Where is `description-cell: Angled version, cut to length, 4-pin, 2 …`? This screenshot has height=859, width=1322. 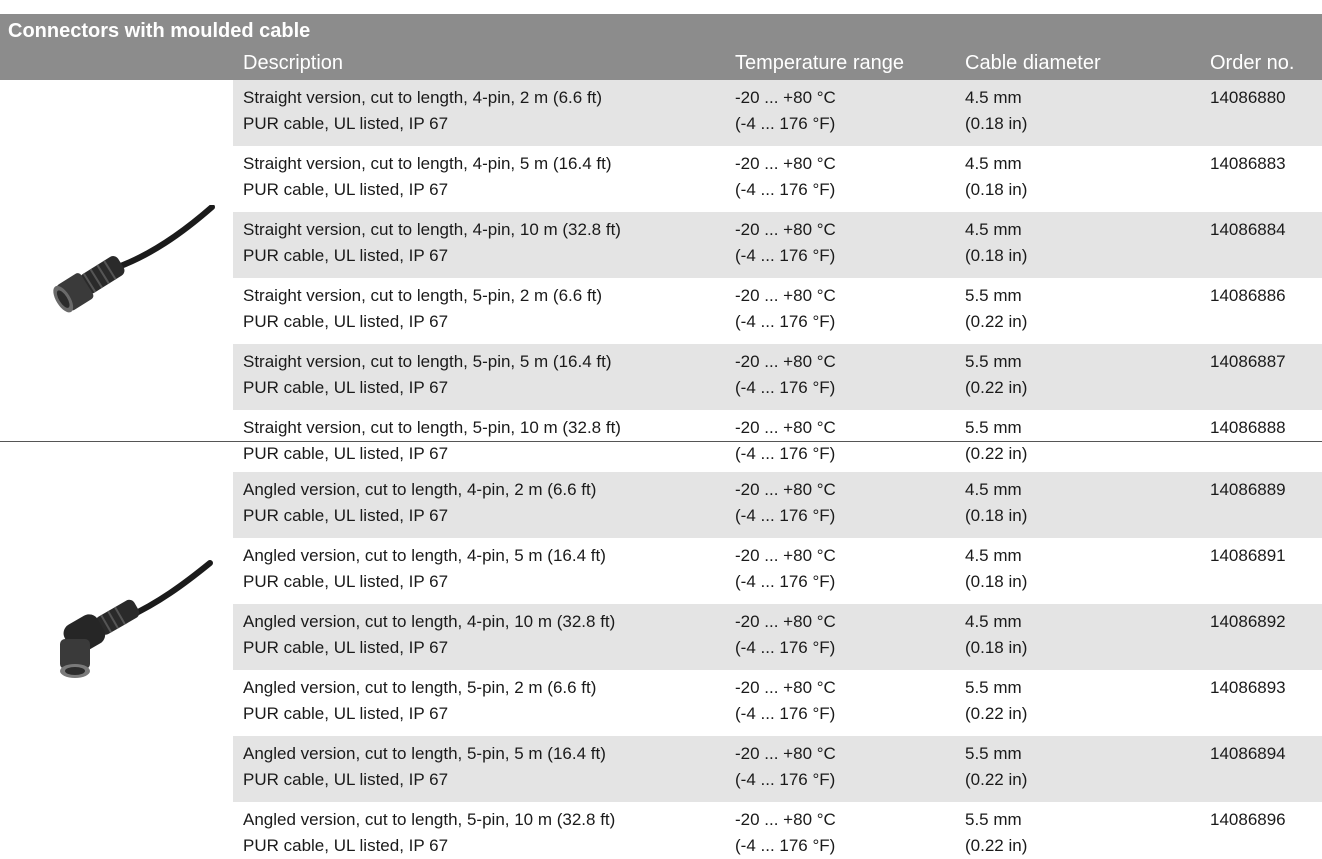 description-cell: Angled version, cut to length, 4-pin, 2 … is located at coordinates (420, 502).